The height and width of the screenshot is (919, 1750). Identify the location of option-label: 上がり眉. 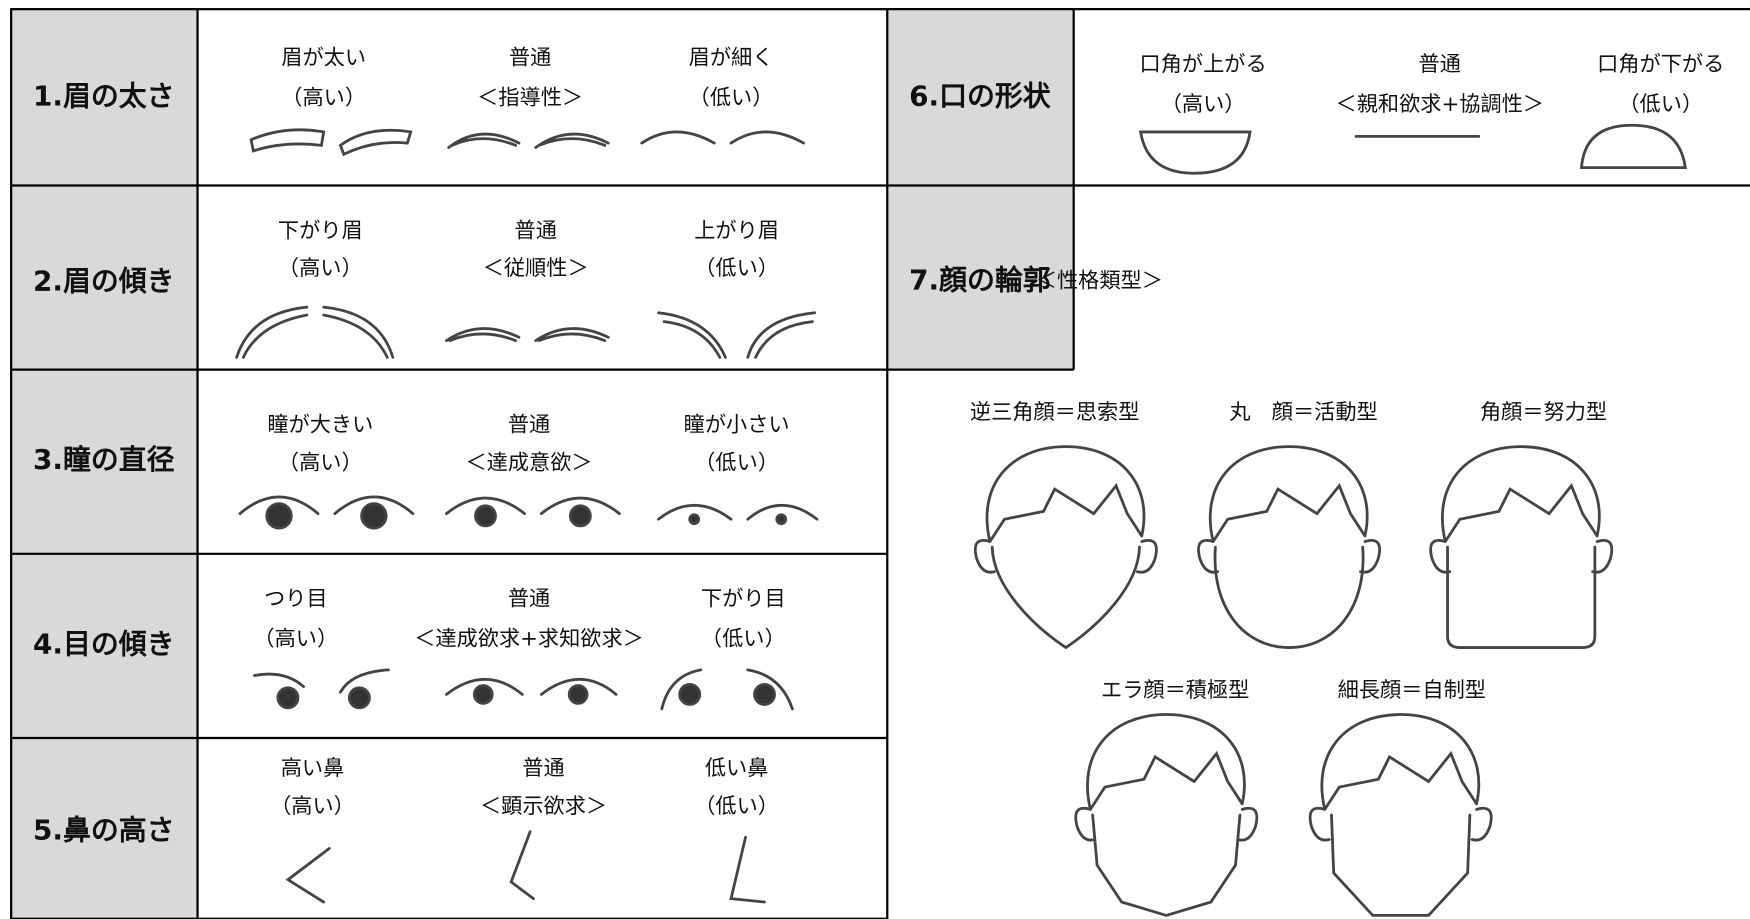
(736, 229).